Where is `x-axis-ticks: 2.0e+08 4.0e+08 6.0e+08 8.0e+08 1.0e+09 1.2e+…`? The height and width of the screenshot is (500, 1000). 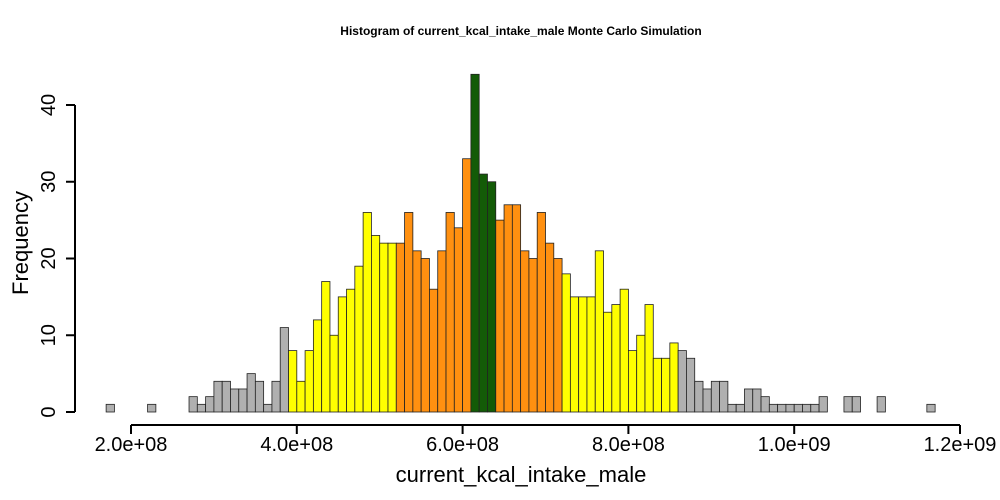
x-axis-ticks: 2.0e+08 4.0e+08 6.0e+08 8.0e+08 1.0e+09 1.2e+… is located at coordinates (546, 440).